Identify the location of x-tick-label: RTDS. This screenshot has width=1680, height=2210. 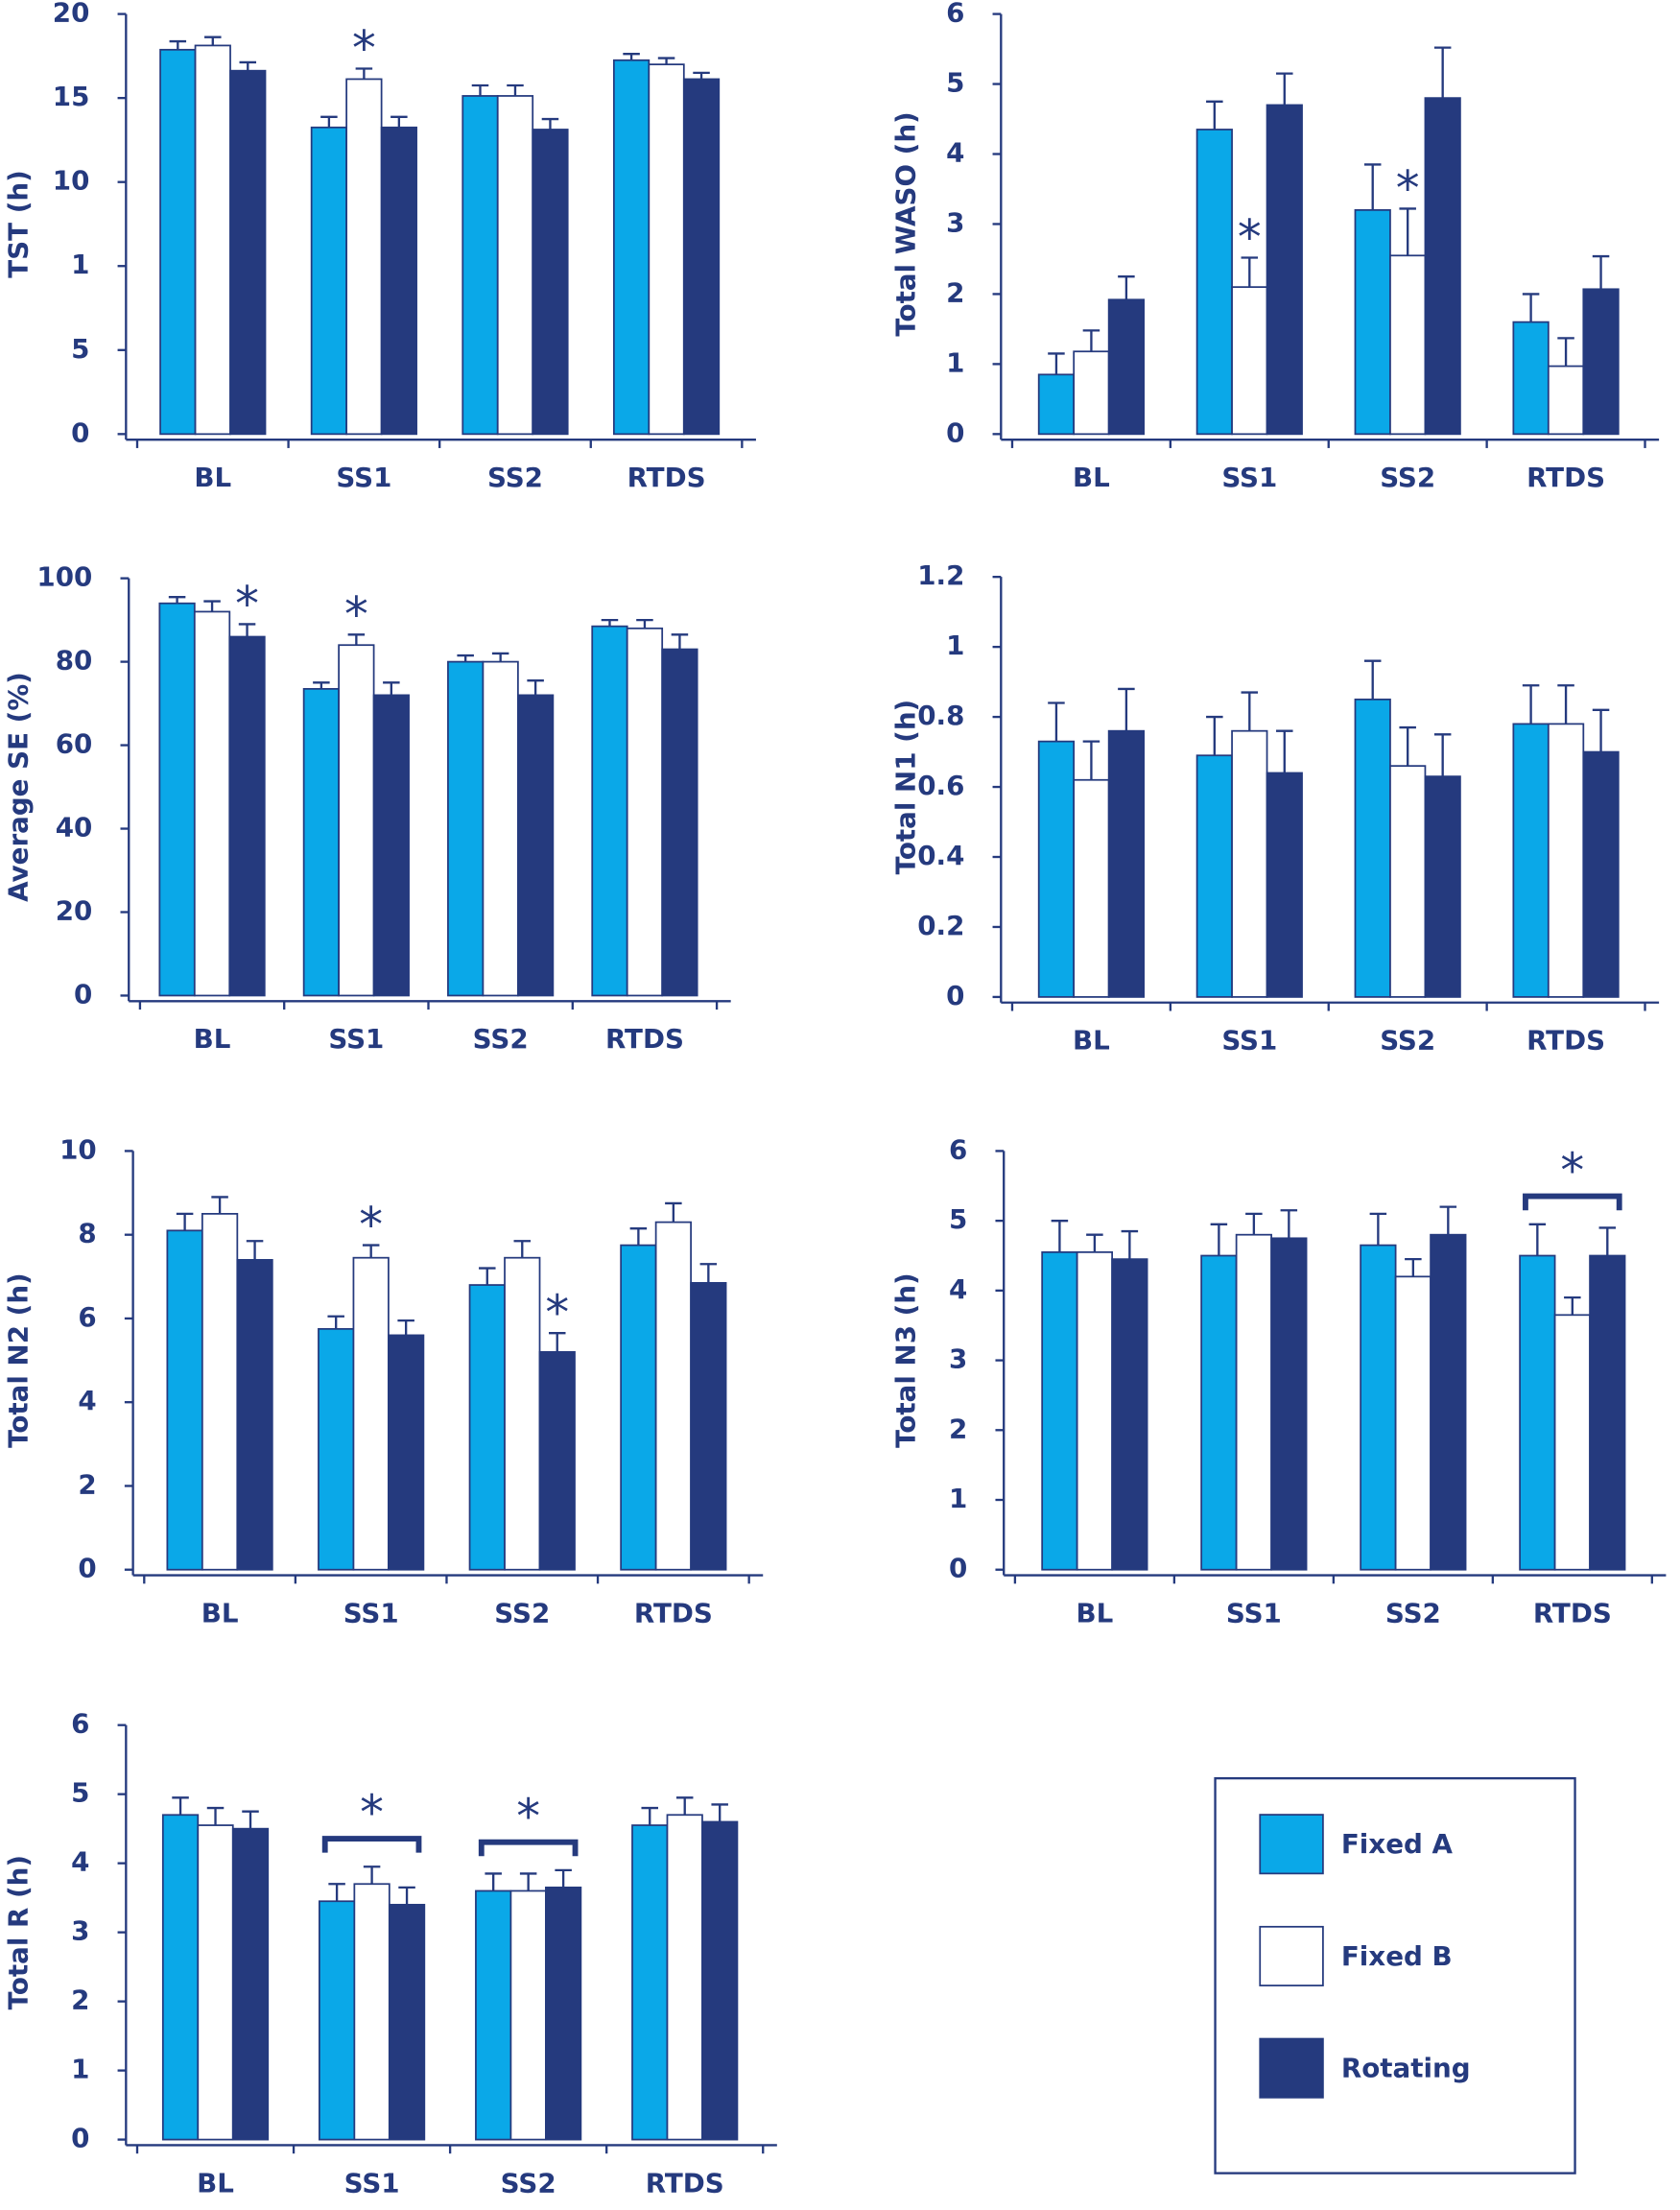
(1566, 1041).